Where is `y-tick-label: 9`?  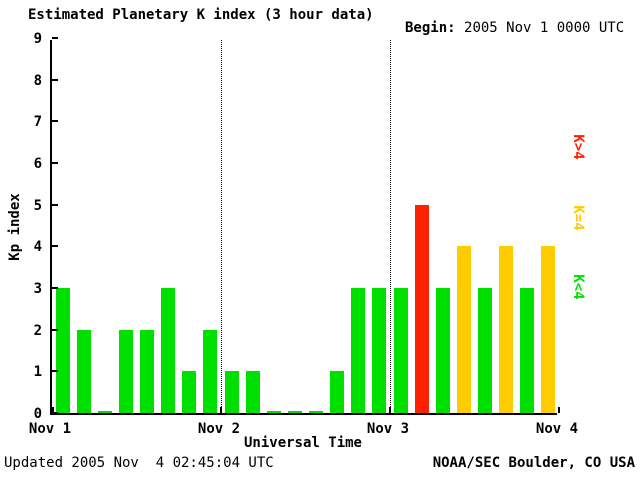
y-tick-label: 9 is located at coordinates (37, 39).